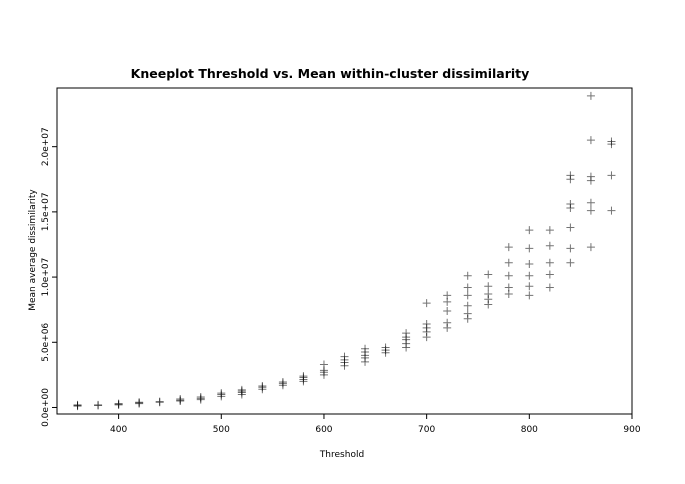 The image size is (685, 484). What do you see at coordinates (33, 250) in the screenshot?
I see `y-axis-label: Mean average dissimilarity` at bounding box center [33, 250].